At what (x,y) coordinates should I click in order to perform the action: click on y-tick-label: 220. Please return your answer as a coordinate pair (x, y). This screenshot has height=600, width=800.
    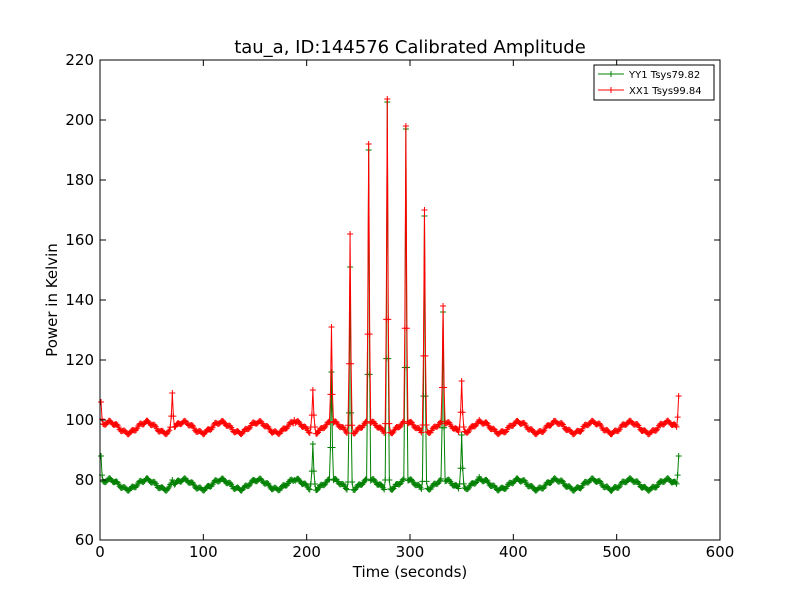
    Looking at the image, I should click on (79, 60).